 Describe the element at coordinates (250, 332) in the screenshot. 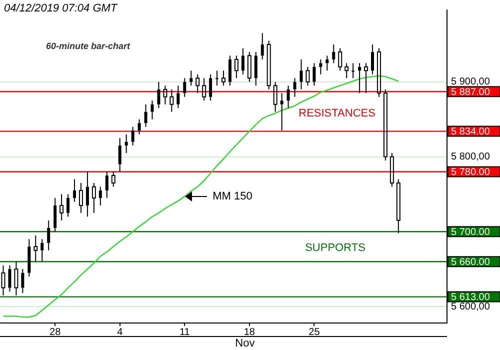

I see `x-tick-label: 18` at that location.